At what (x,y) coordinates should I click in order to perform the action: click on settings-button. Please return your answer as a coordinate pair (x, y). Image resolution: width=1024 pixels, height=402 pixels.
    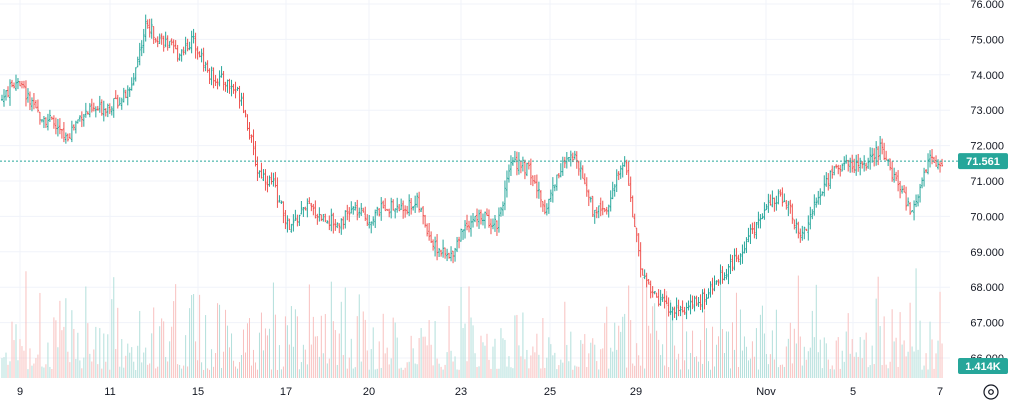
    Looking at the image, I should click on (991, 392).